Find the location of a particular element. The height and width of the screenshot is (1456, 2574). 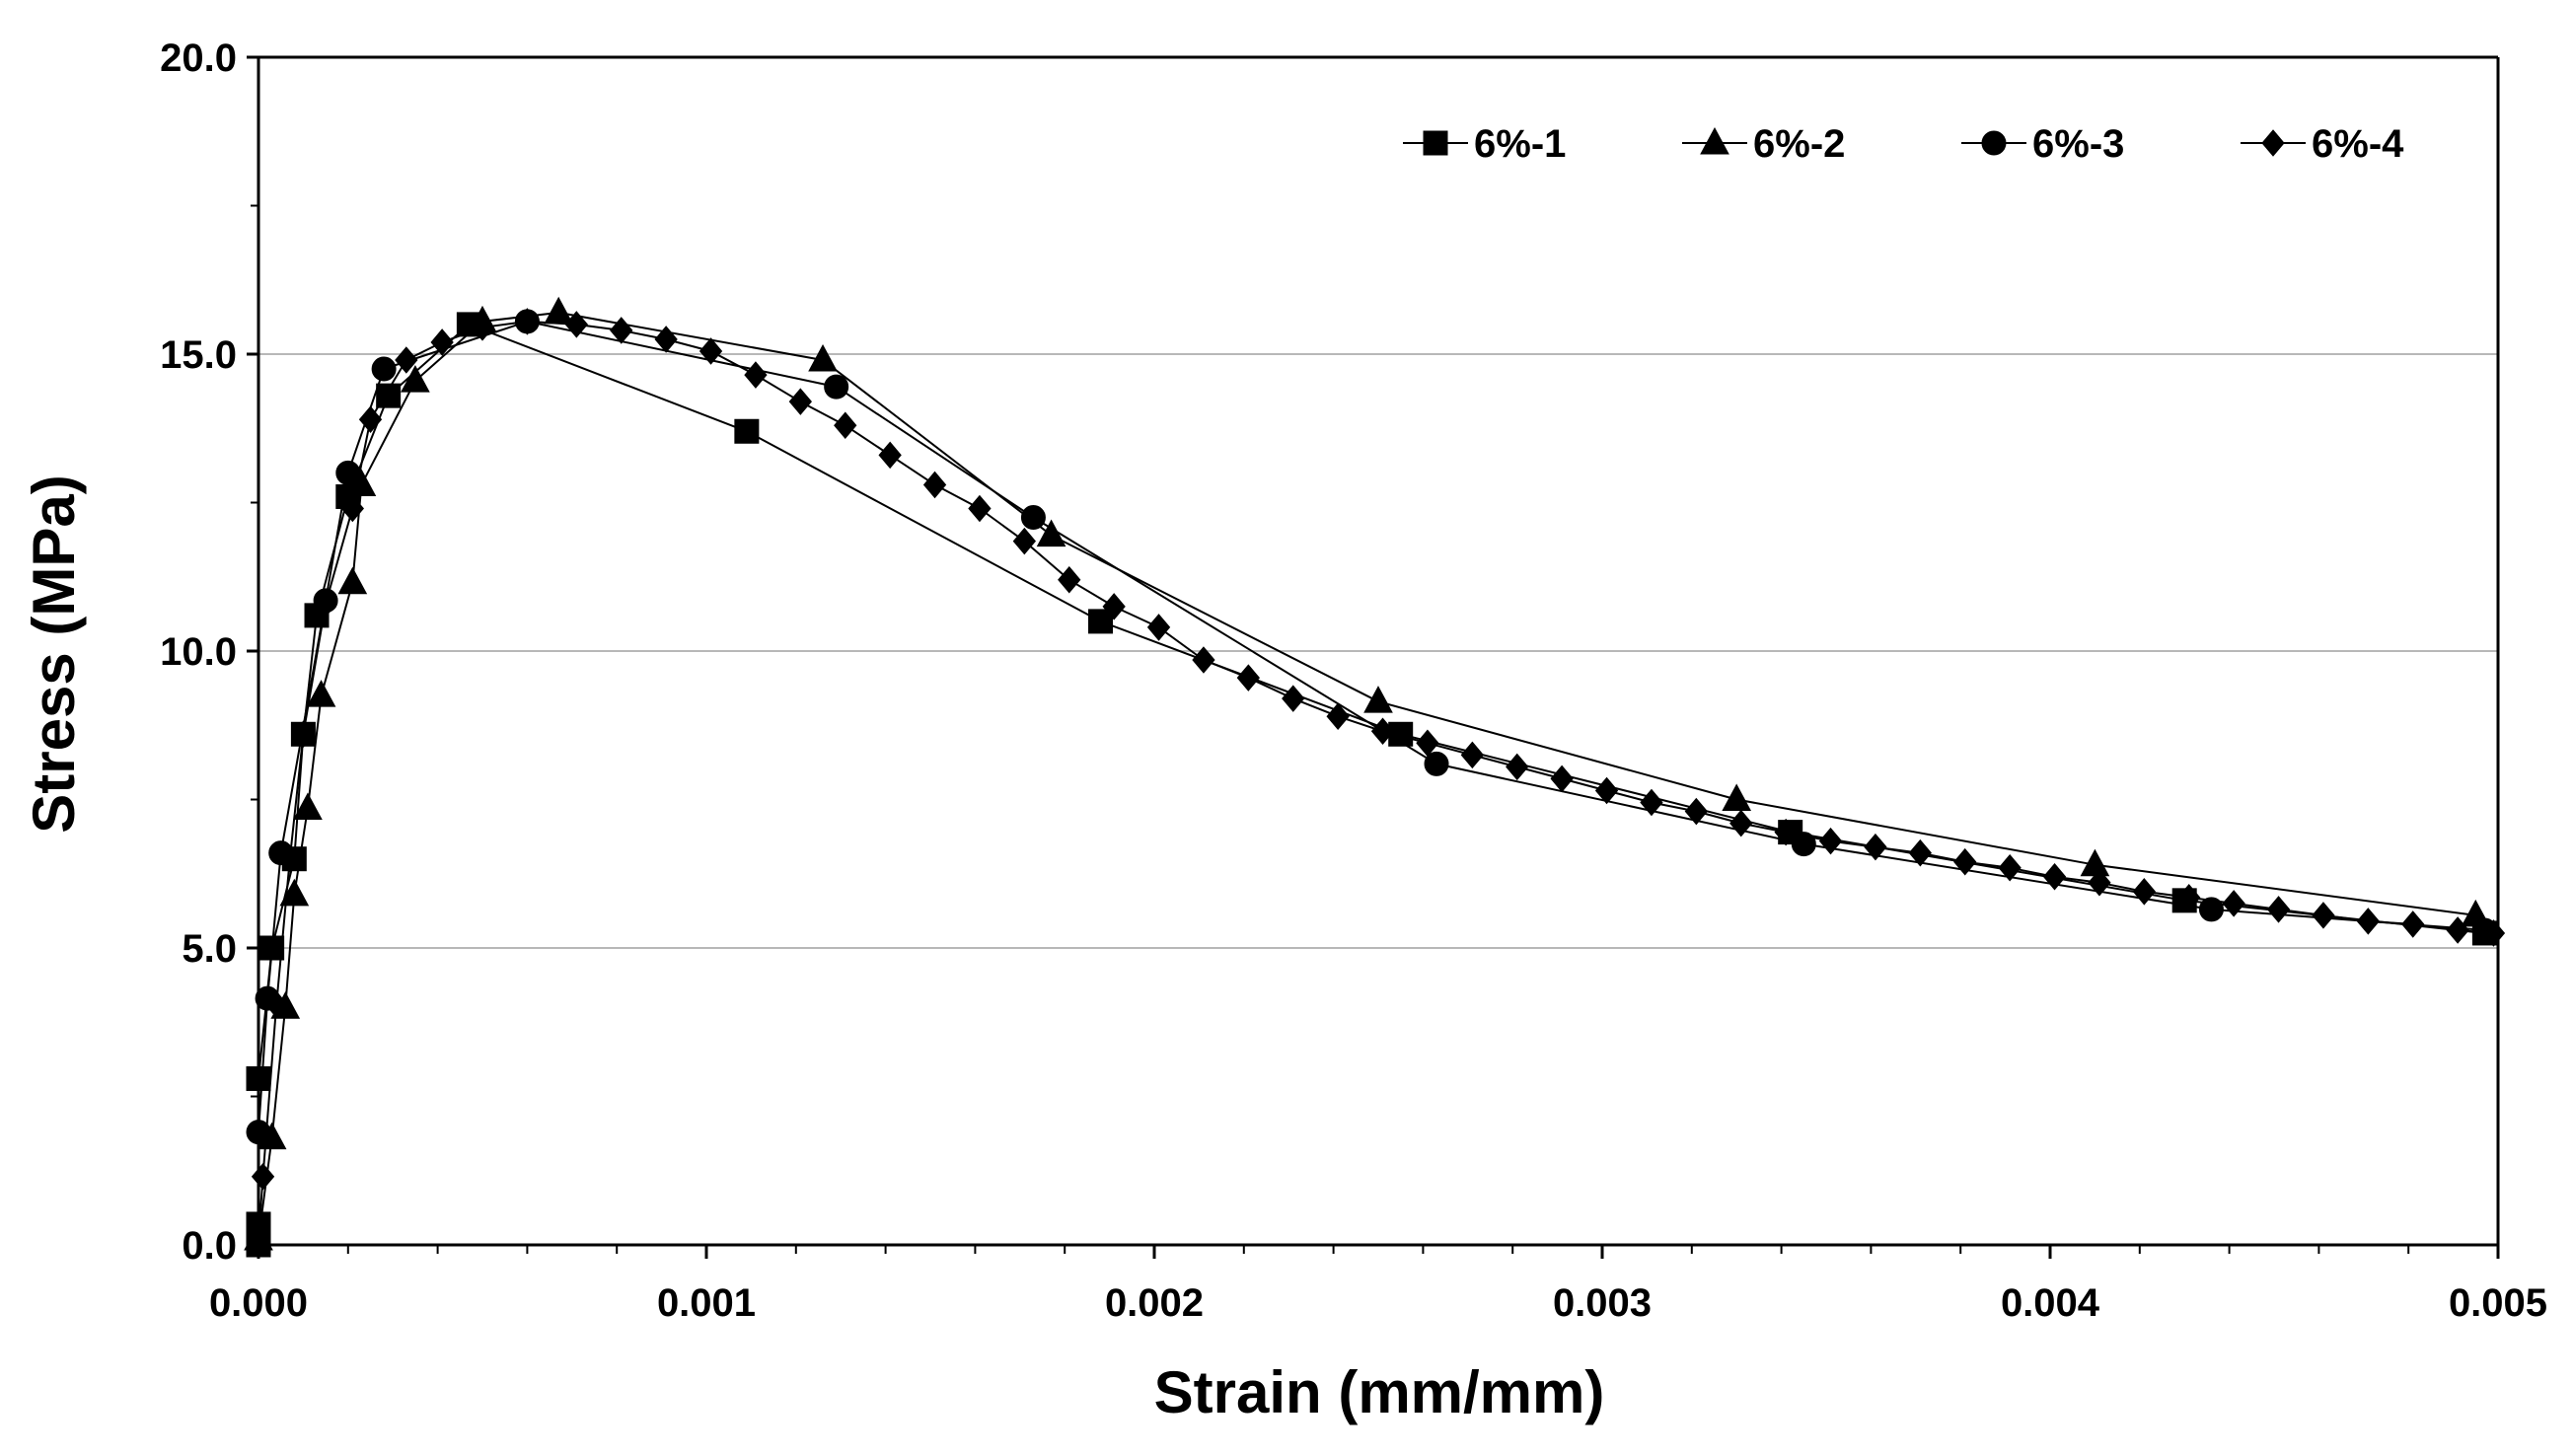

legend-item-6%-2: 6%-2 is located at coordinates (1763, 144).